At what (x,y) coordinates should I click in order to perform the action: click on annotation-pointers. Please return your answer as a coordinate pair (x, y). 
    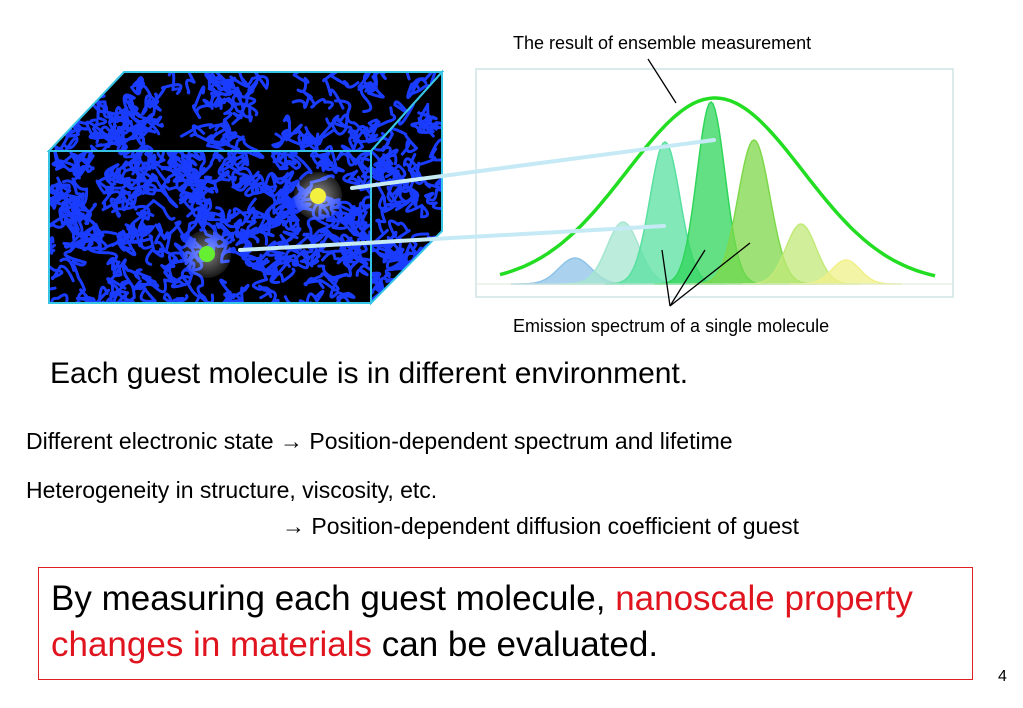
    Looking at the image, I should click on (699, 182).